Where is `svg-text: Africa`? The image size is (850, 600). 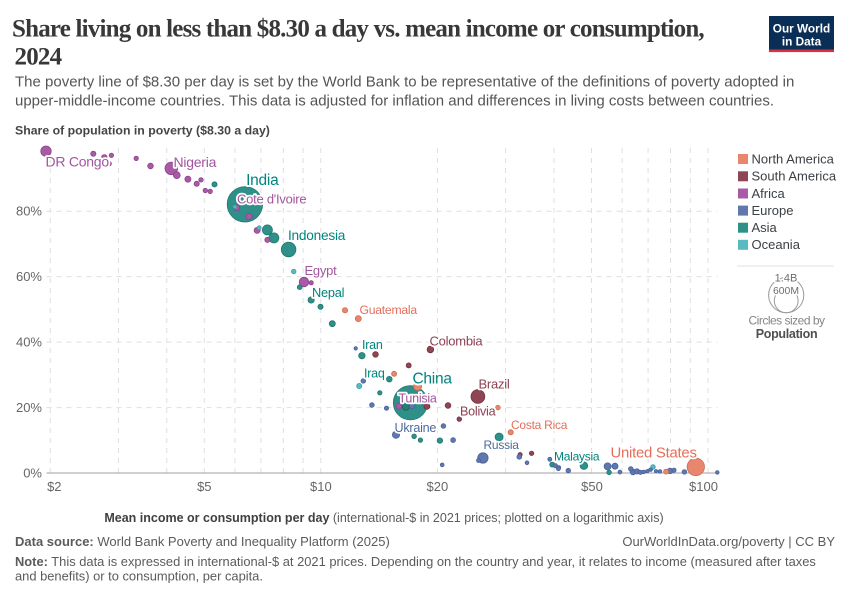 svg-text: Africa is located at coordinates (769, 193).